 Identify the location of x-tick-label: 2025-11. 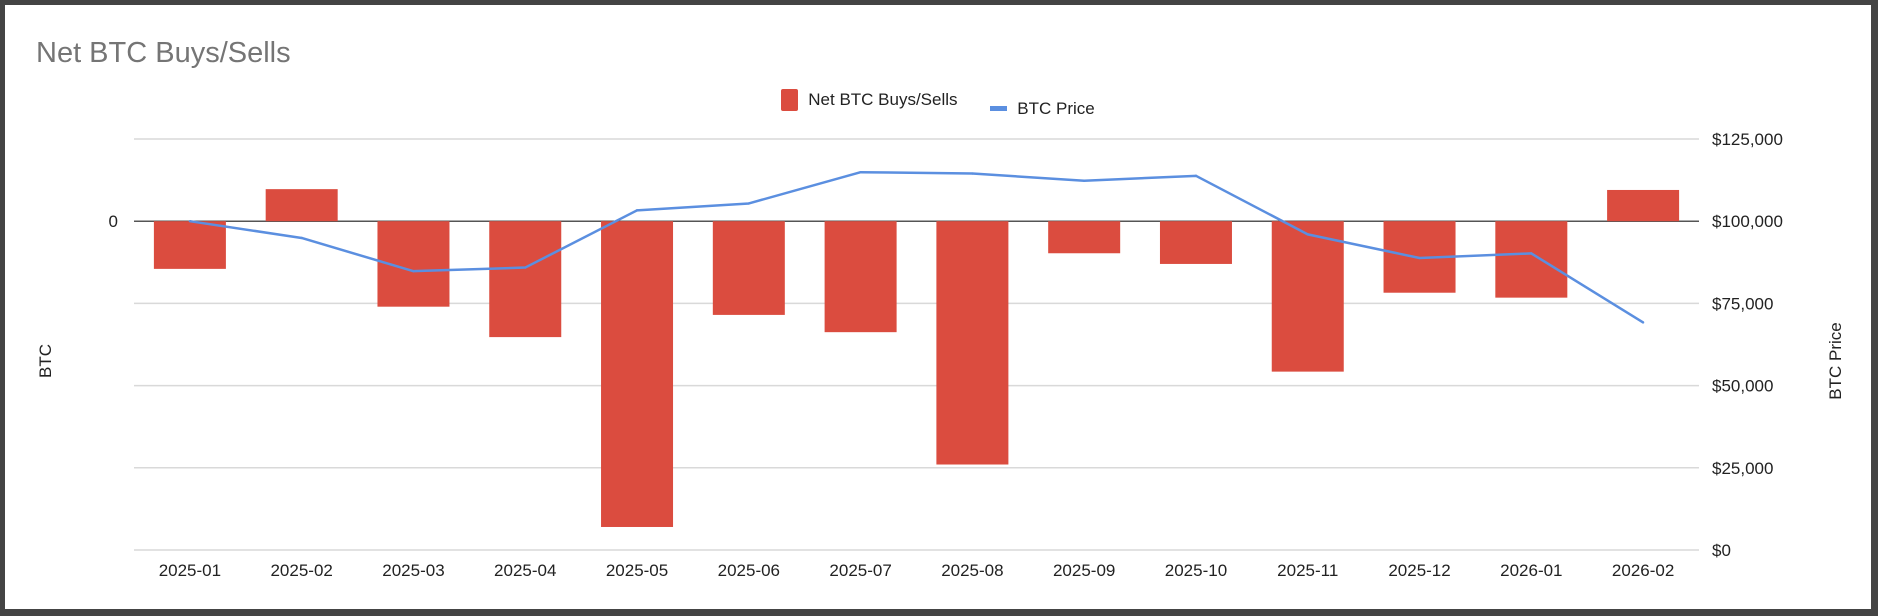
(1307, 570).